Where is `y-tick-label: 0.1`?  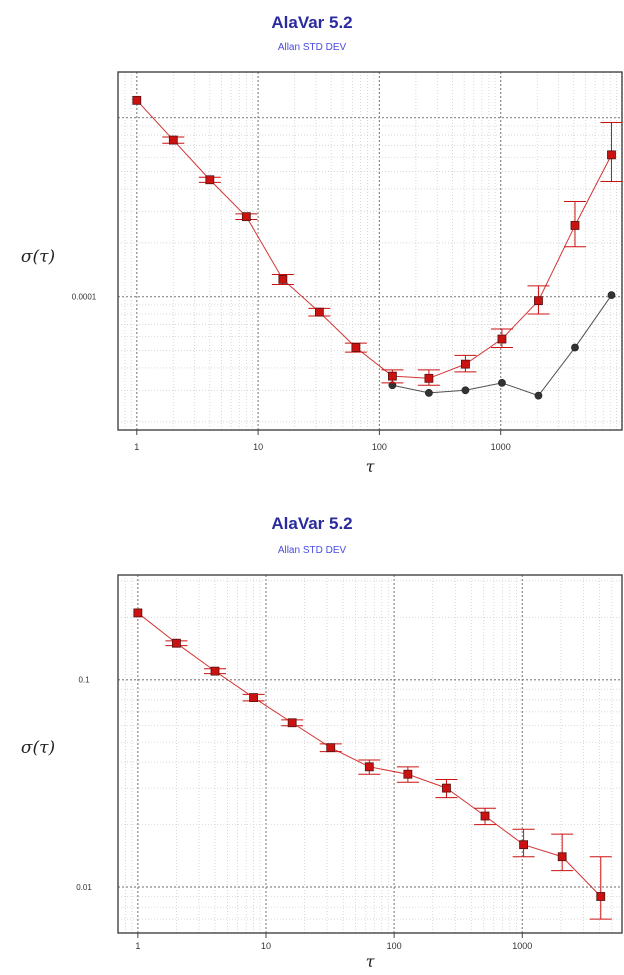
y-tick-label: 0.1 is located at coordinates (84, 680).